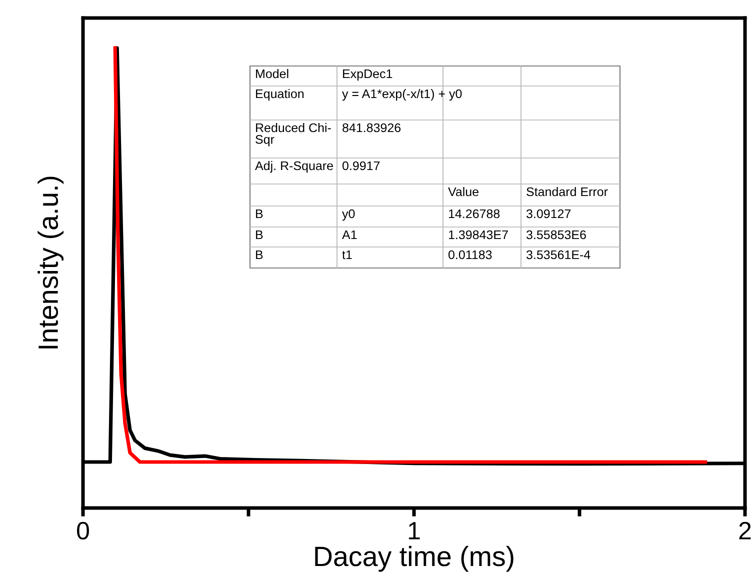  Describe the element at coordinates (83, 531) in the screenshot. I see `x-tick-label: 0` at that location.